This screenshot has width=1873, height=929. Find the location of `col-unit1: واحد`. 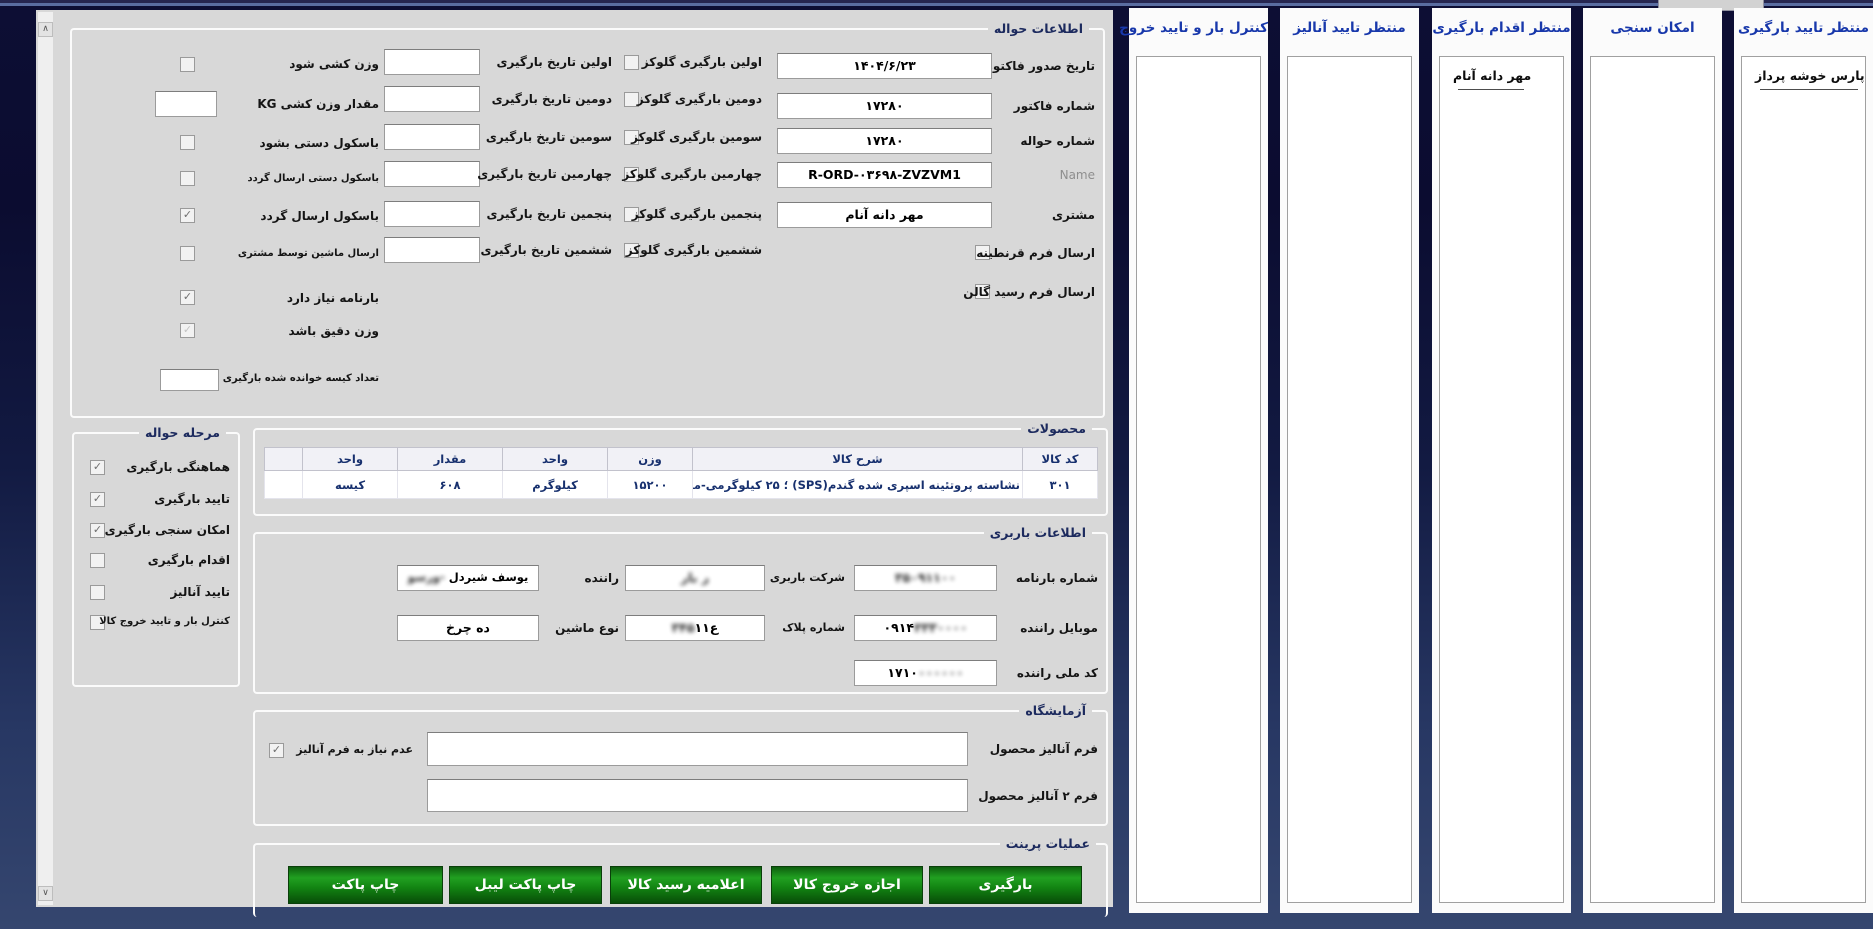

col-unit1: واحد is located at coordinates (555, 459).